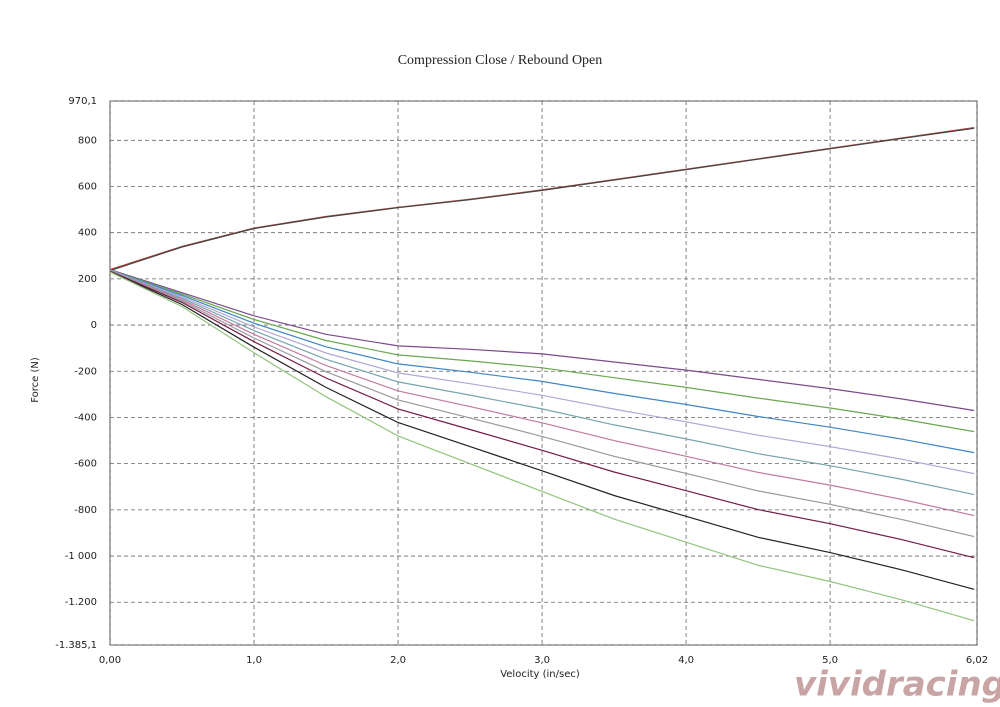 The height and width of the screenshot is (707, 1000). What do you see at coordinates (87, 140) in the screenshot?
I see `y-tick-label: 800` at bounding box center [87, 140].